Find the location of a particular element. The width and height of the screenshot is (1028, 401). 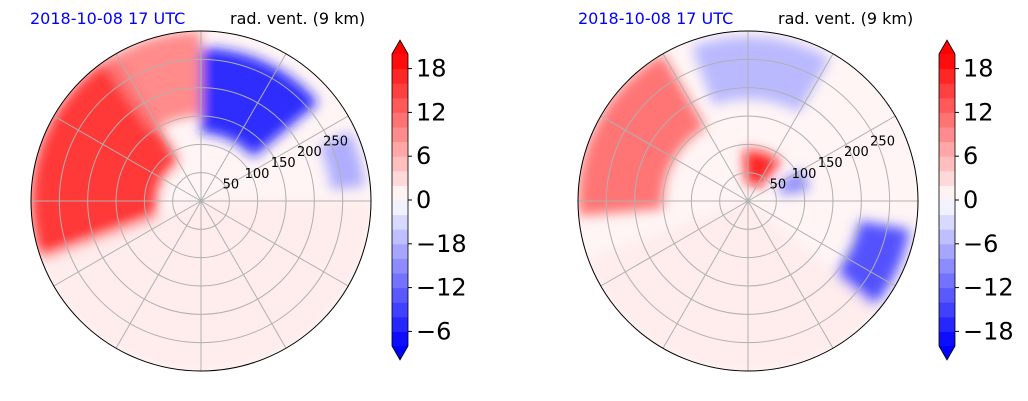

colorbar-ticks: 18 12 6 0 −18 −12 −6 is located at coordinates (437, 200).